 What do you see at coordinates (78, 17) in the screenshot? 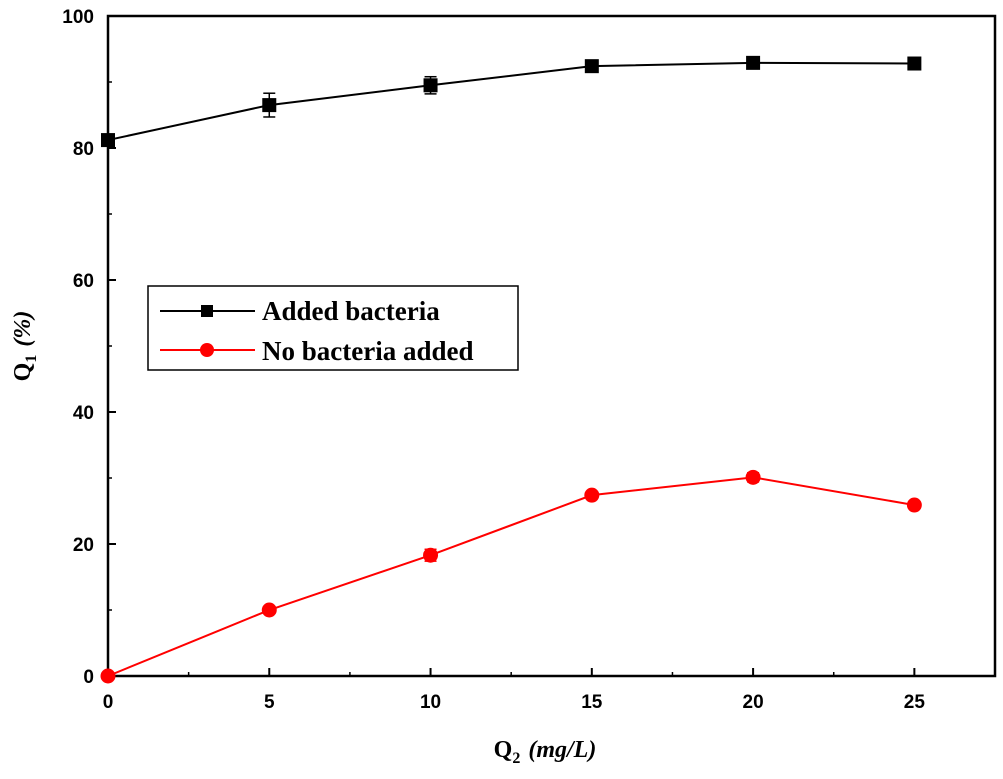
I see `y-tick-label: 100` at bounding box center [78, 17].